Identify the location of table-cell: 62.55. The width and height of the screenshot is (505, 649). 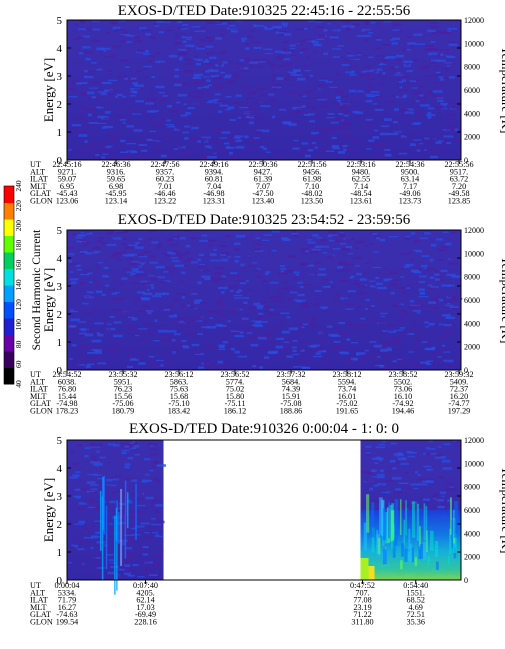
(361, 179).